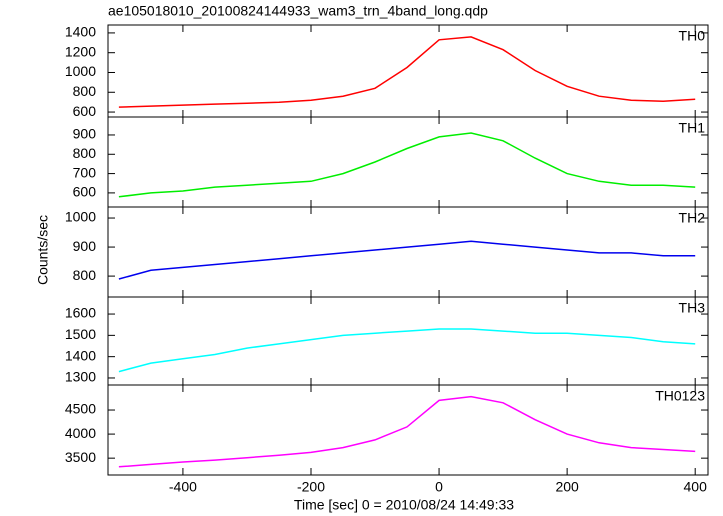 The width and height of the screenshot is (723, 516). Describe the element at coordinates (439, 487) in the screenshot. I see `x-tick-label: 0` at that location.